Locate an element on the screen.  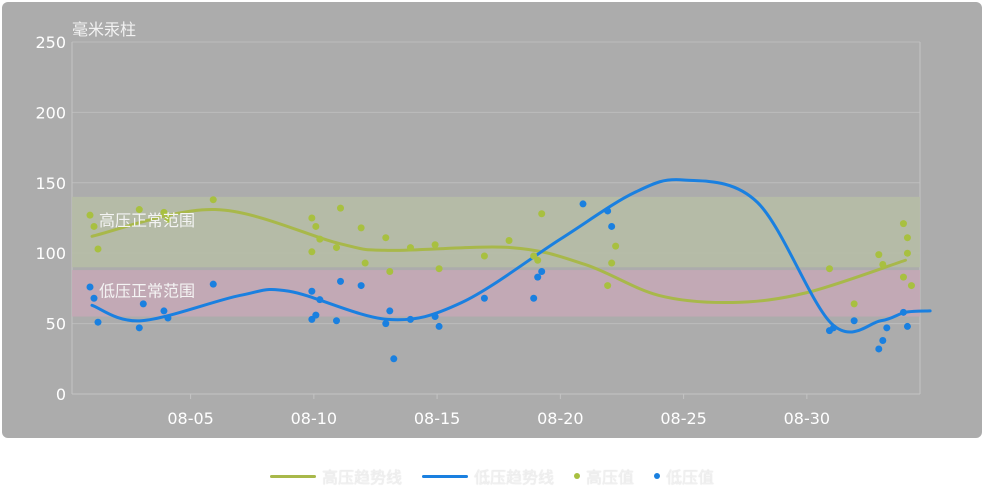
legend-swatch-low-values is located at coordinates (657, 476).